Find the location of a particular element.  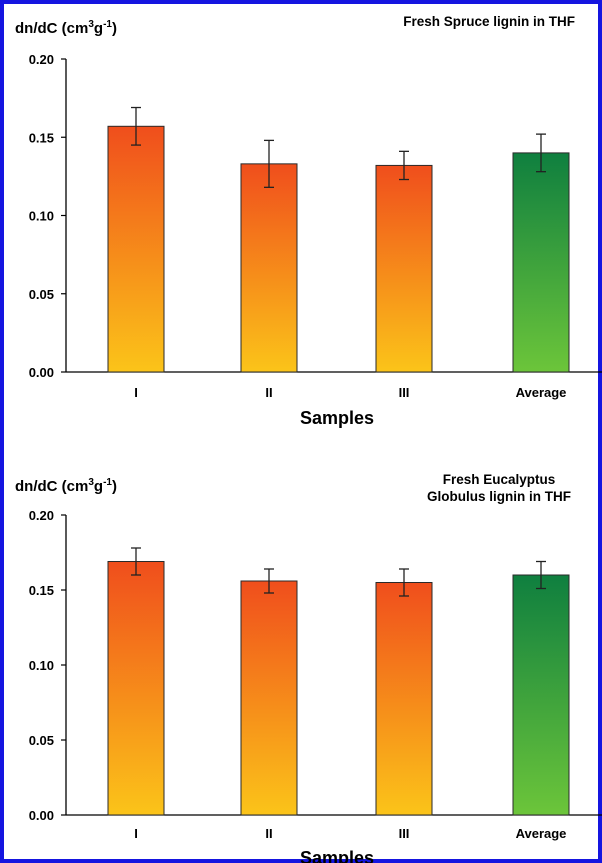

chart-title-2-line-1: Fresh Eucalyptus is located at coordinates (499, 479).